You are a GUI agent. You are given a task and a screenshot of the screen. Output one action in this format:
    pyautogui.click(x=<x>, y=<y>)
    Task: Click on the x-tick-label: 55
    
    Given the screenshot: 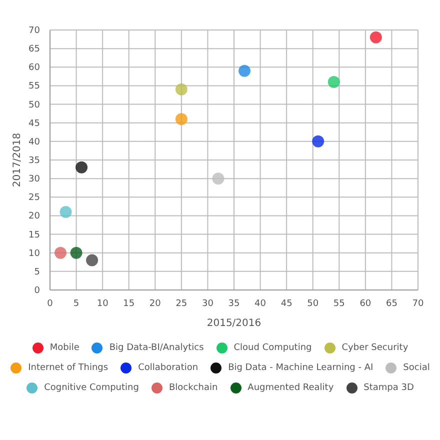 What is the action you would take?
    pyautogui.click(x=339, y=304)
    